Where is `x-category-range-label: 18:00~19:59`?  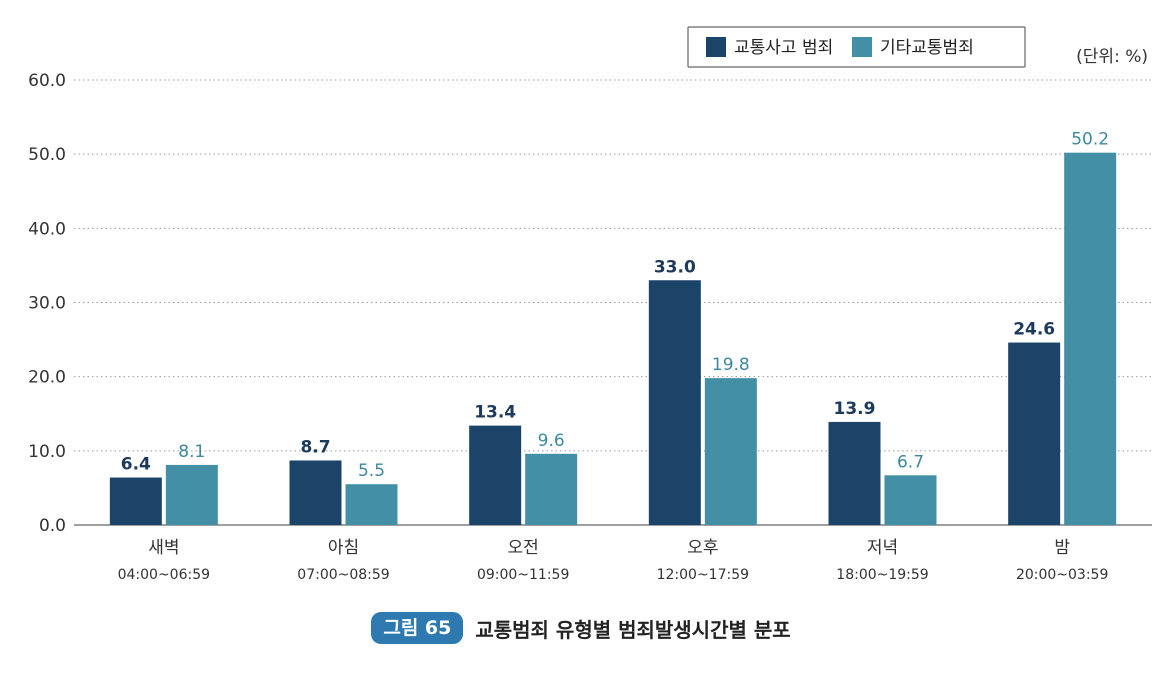
x-category-range-label: 18:00~19:59 is located at coordinates (882, 575).